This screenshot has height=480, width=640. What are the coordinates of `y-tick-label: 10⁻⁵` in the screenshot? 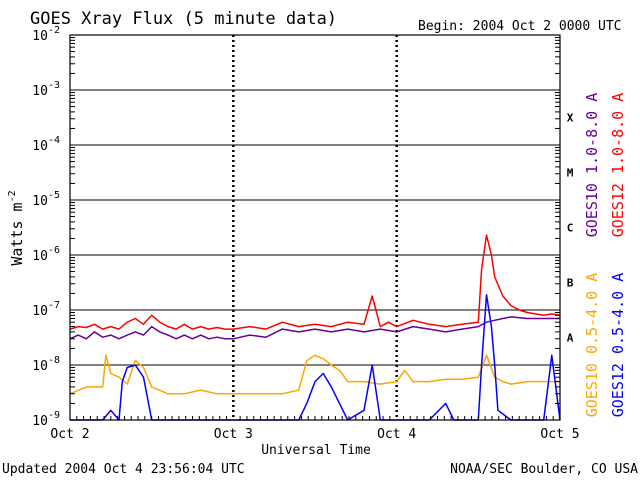 It's located at (46, 199).